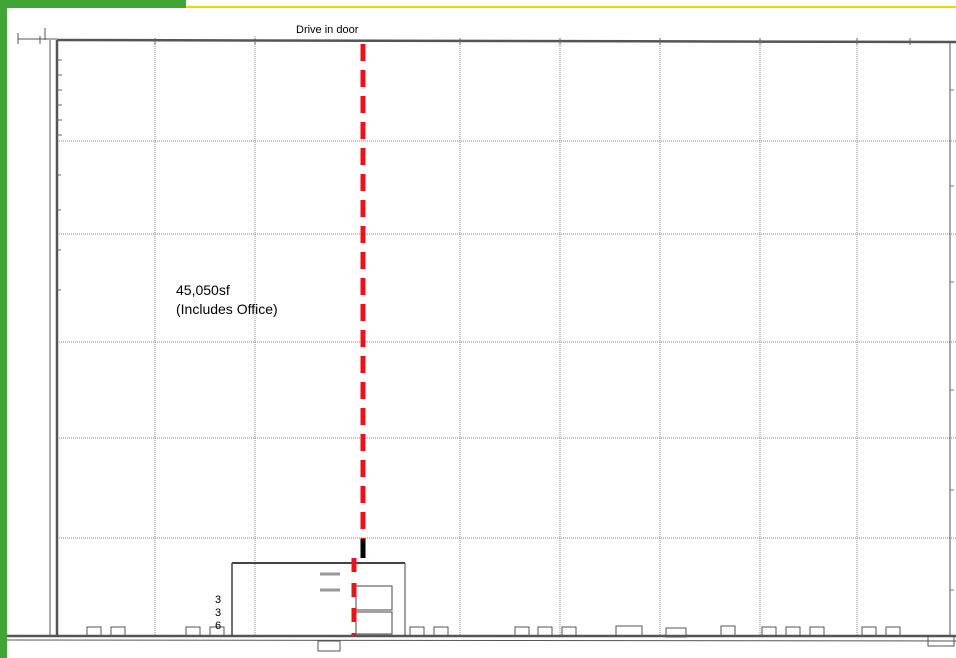  Describe the element at coordinates (203, 290) in the screenshot. I see `area-sqft-text: 45,050sf` at that location.